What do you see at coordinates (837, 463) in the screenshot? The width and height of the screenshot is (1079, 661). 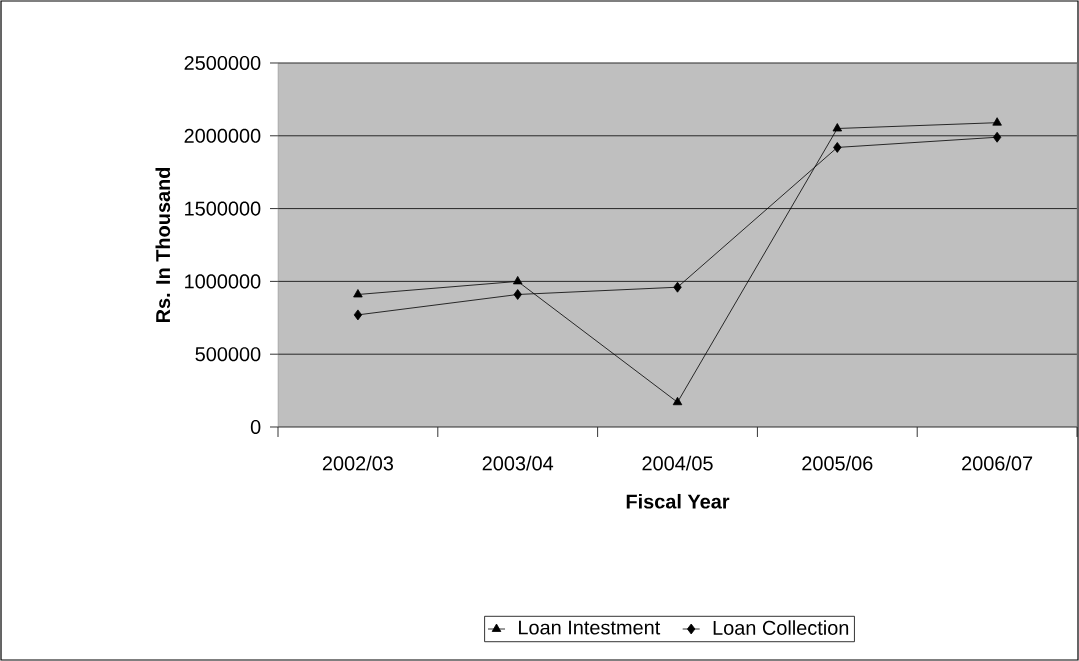 I see `x-tick-label: 2005/06` at bounding box center [837, 463].